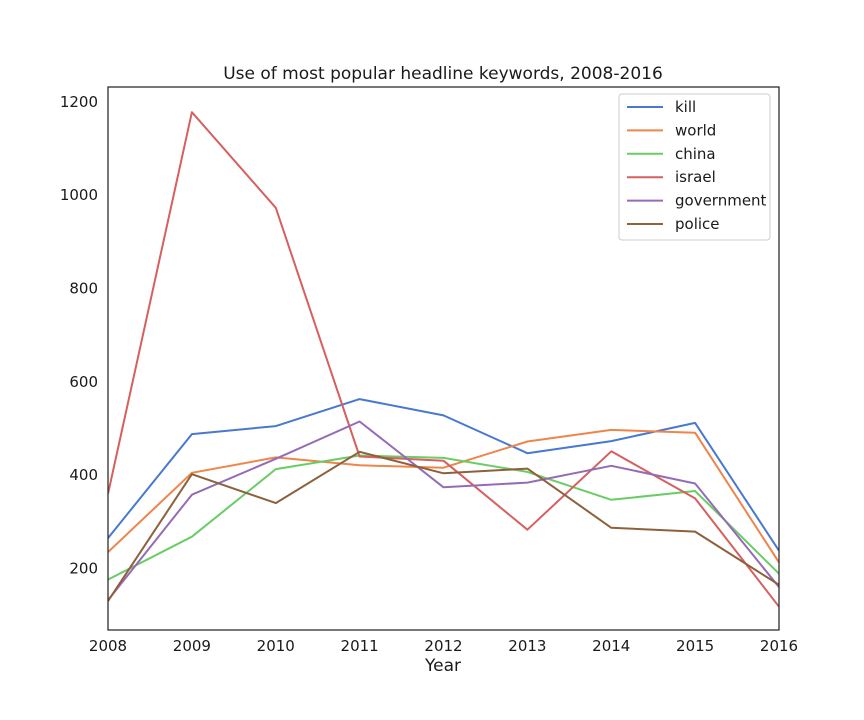  I want to click on legend-item-police: police, so click(673, 224).